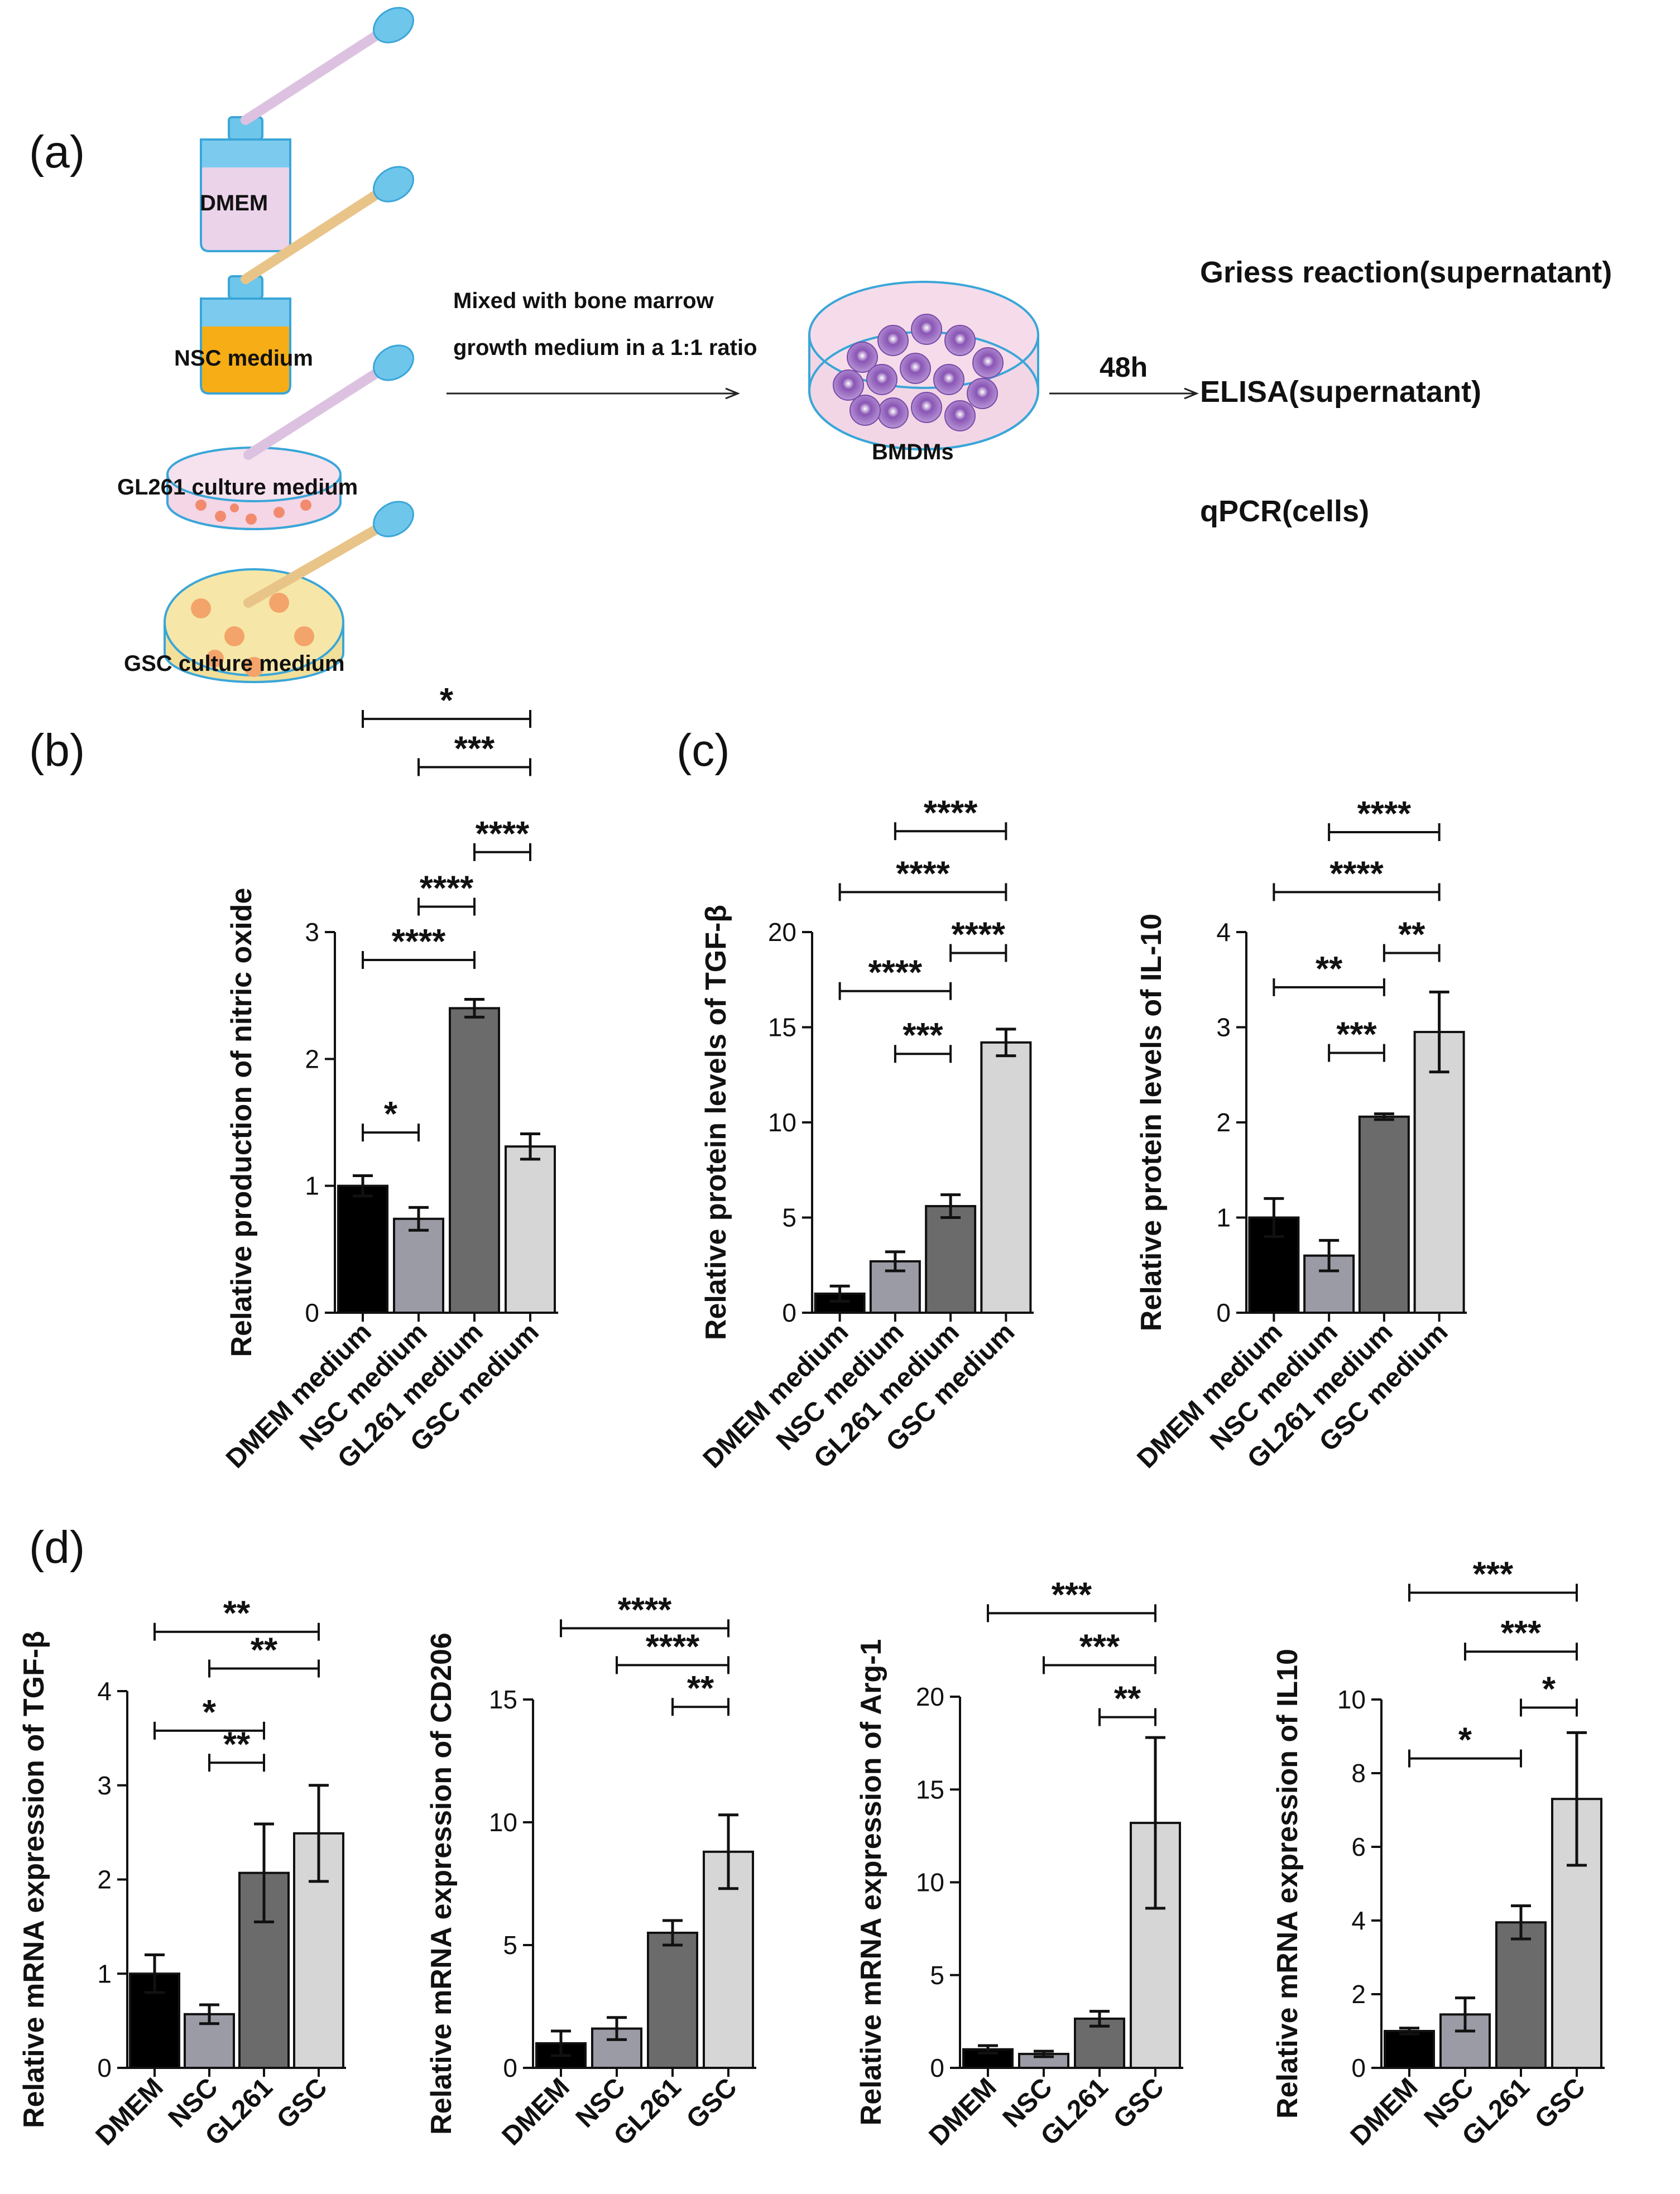 The width and height of the screenshot is (1680, 2194). I want to click on time-label: 48h, so click(1124, 367).